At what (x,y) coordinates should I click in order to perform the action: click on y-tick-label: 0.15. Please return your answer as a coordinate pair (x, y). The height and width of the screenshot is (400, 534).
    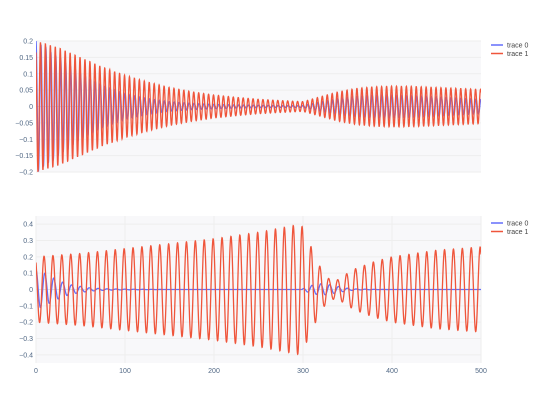
    Looking at the image, I should click on (26, 58).